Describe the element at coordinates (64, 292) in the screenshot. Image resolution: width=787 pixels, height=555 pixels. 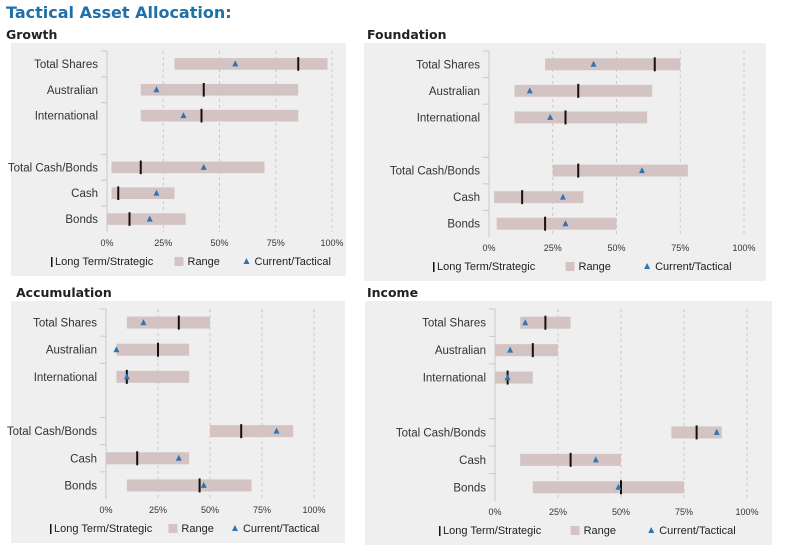
I see `accumulation-panel-title: Accumulation` at that location.